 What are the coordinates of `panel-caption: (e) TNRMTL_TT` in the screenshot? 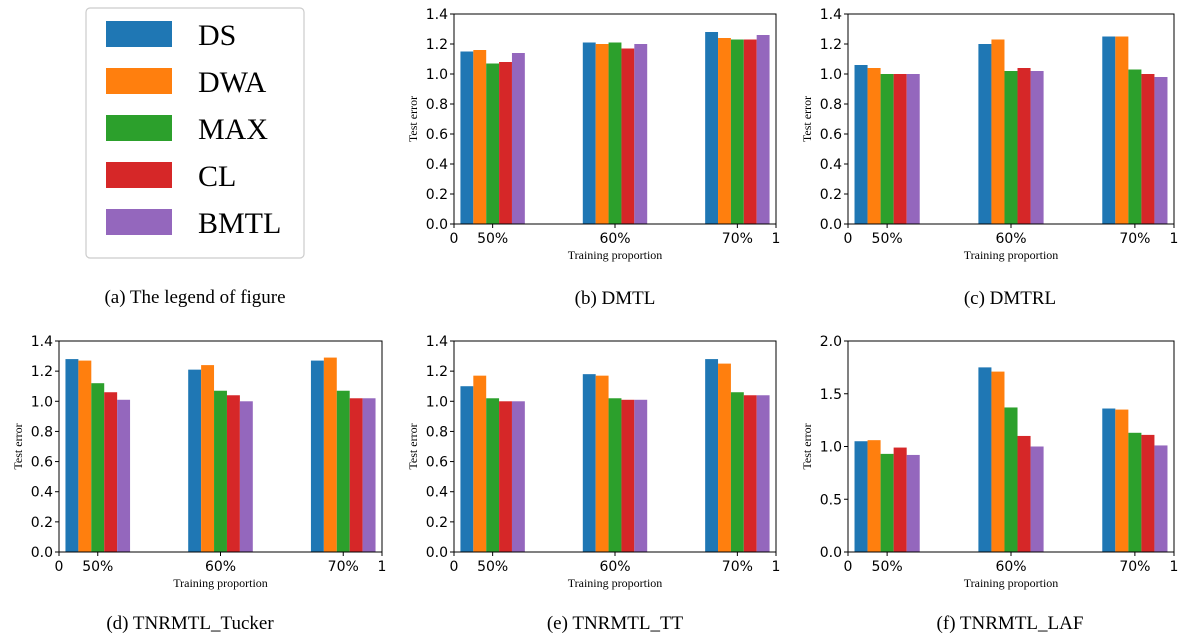 It's located at (615, 623).